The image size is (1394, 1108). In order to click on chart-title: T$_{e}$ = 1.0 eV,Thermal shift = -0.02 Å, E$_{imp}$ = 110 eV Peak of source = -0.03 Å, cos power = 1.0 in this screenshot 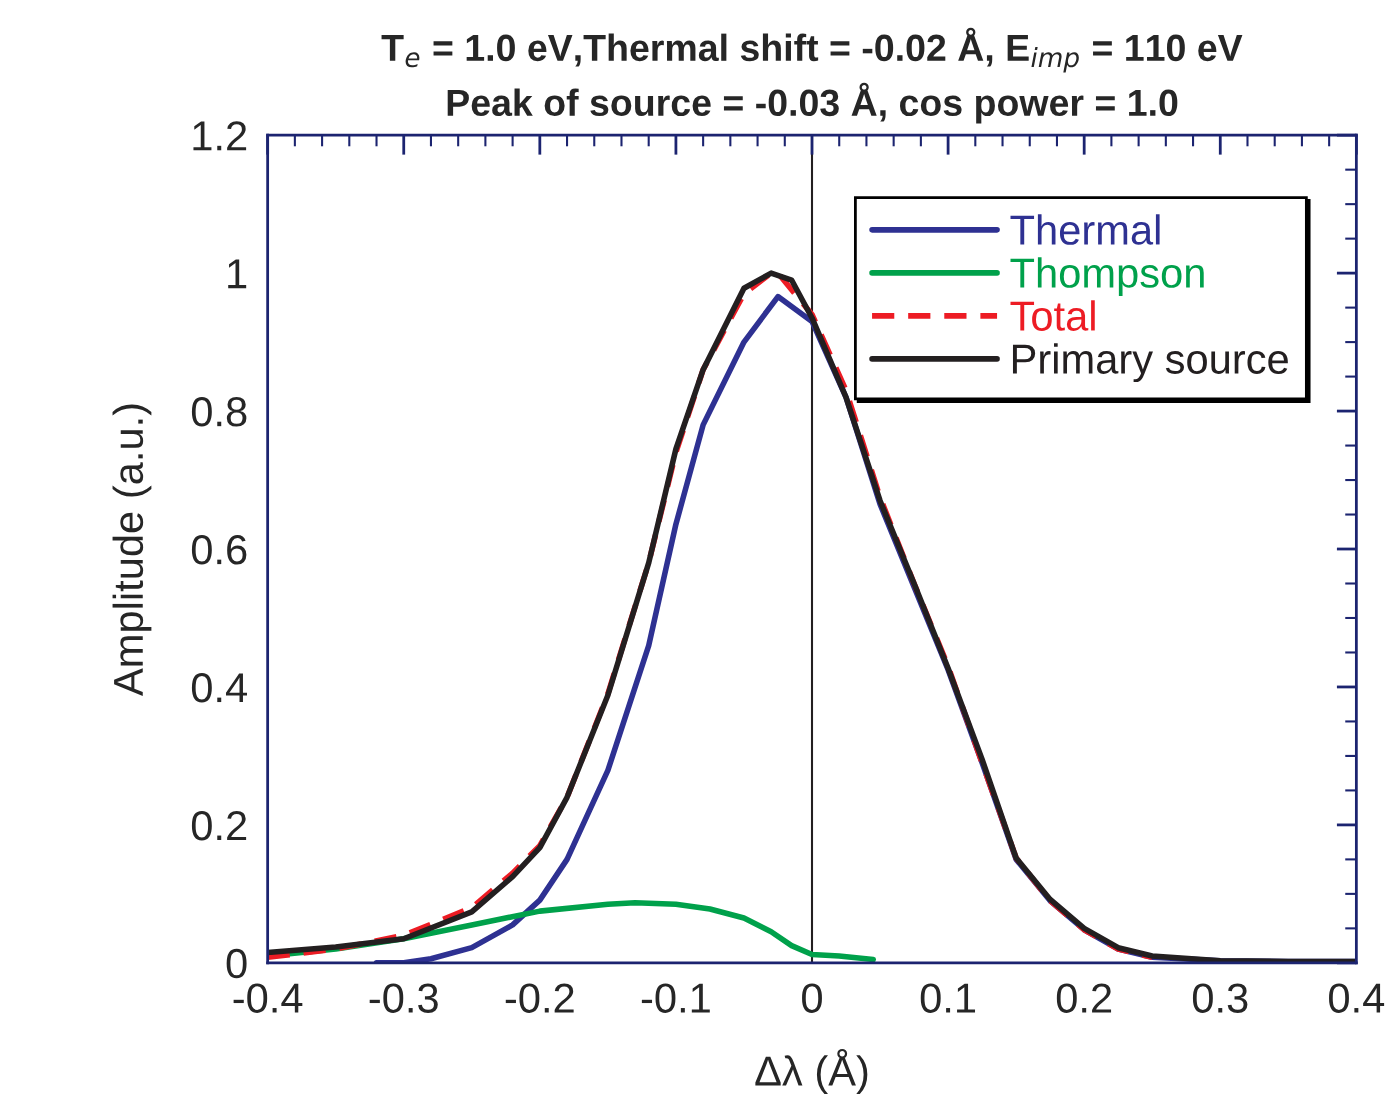, I will do `click(812, 75)`.